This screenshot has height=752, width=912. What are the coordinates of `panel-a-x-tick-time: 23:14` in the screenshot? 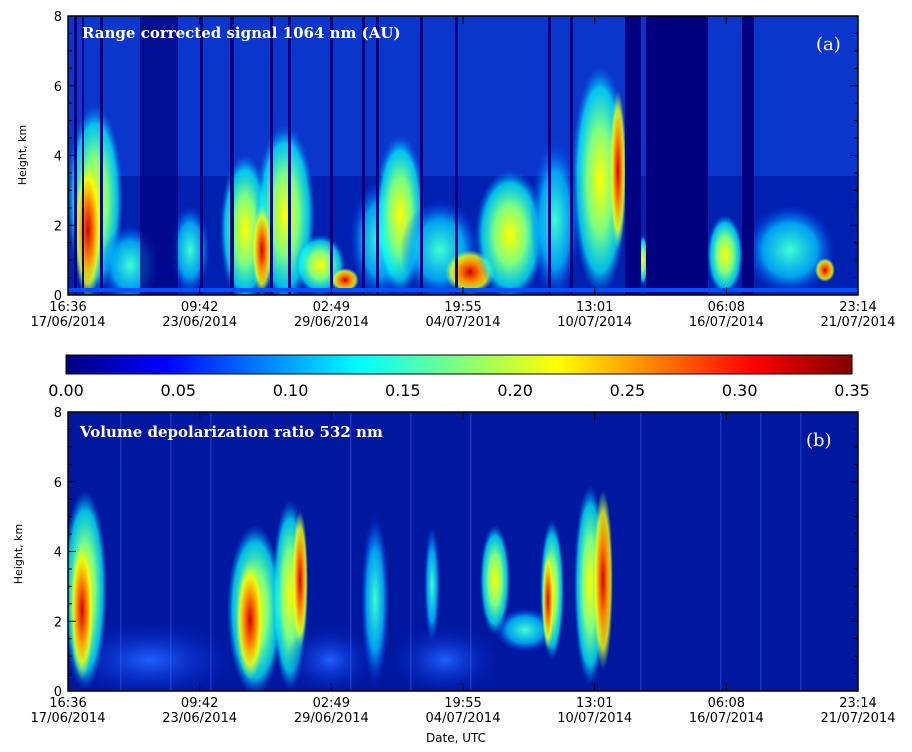 It's located at (857, 307).